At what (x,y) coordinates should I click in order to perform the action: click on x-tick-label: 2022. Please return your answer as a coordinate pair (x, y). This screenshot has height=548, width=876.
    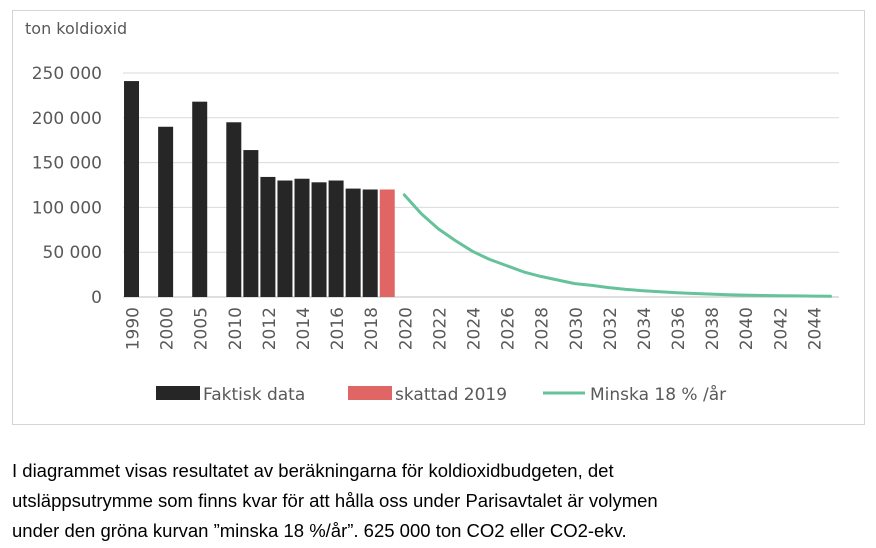
    Looking at the image, I should click on (440, 328).